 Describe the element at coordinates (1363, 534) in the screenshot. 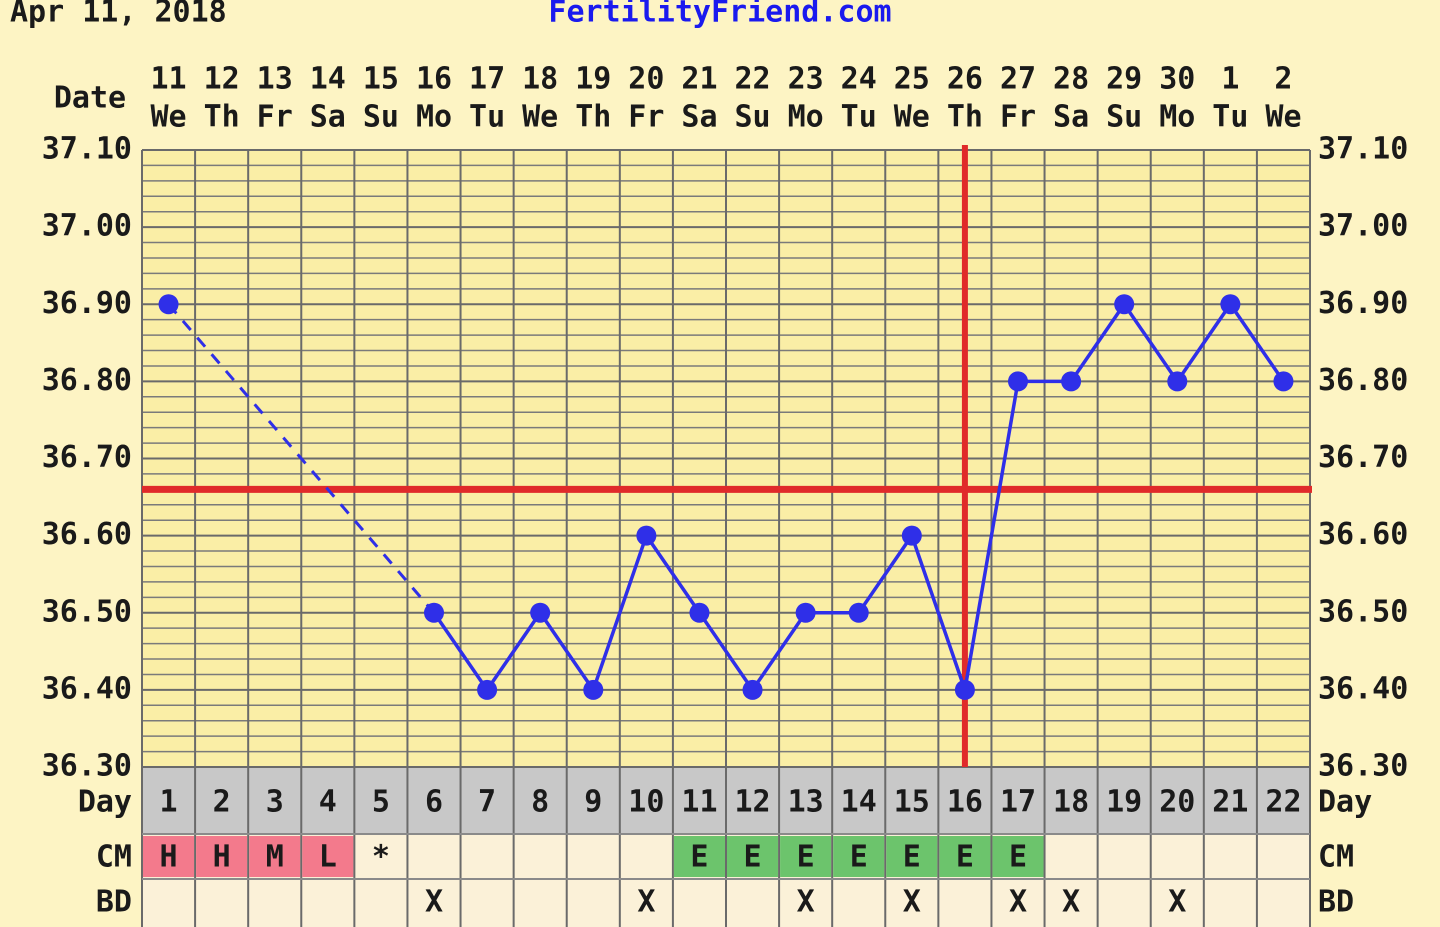

I see `y-tick-label-right: 36.60` at that location.